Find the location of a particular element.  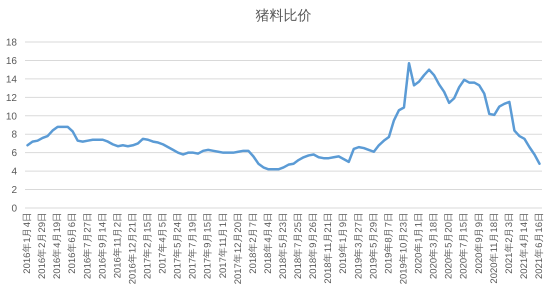

x-tick-label: 2018年5月23日 is located at coordinates (283, 245).